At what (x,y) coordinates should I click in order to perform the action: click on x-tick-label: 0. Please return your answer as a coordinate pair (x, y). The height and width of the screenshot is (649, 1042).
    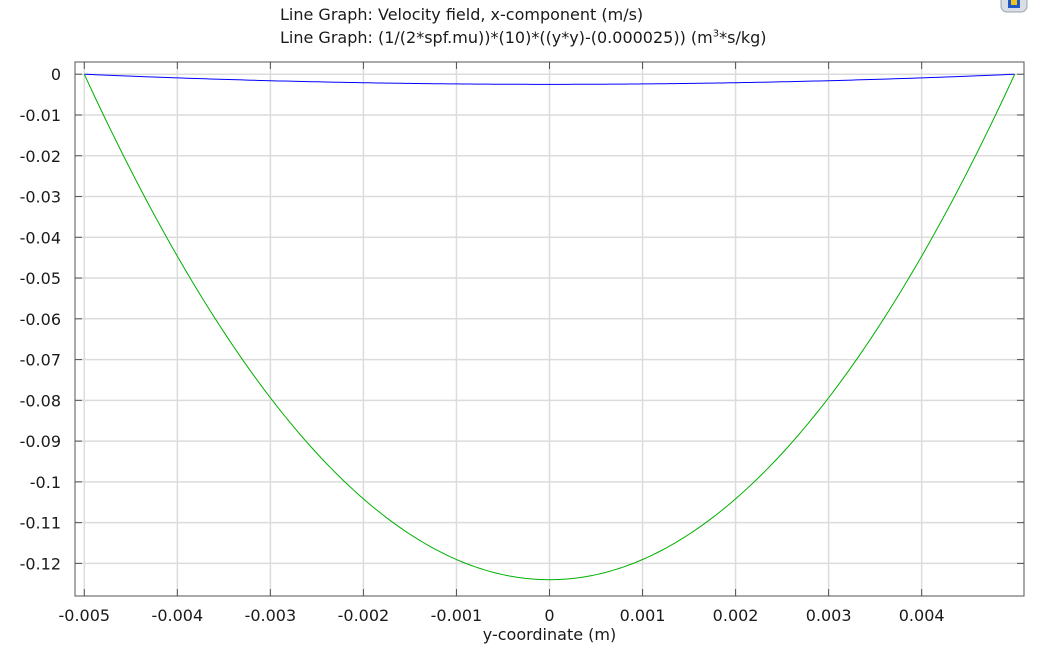
    Looking at the image, I should click on (549, 615).